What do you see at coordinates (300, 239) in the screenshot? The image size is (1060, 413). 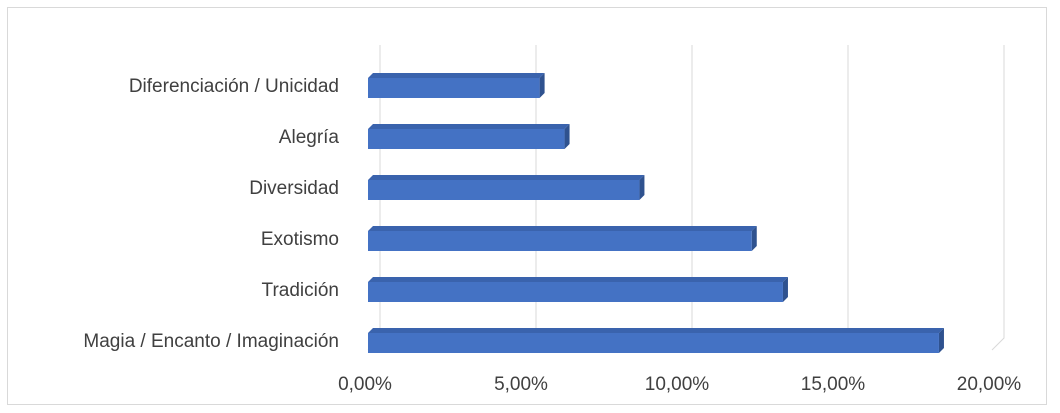 I see `category-label: Exotismo` at bounding box center [300, 239].